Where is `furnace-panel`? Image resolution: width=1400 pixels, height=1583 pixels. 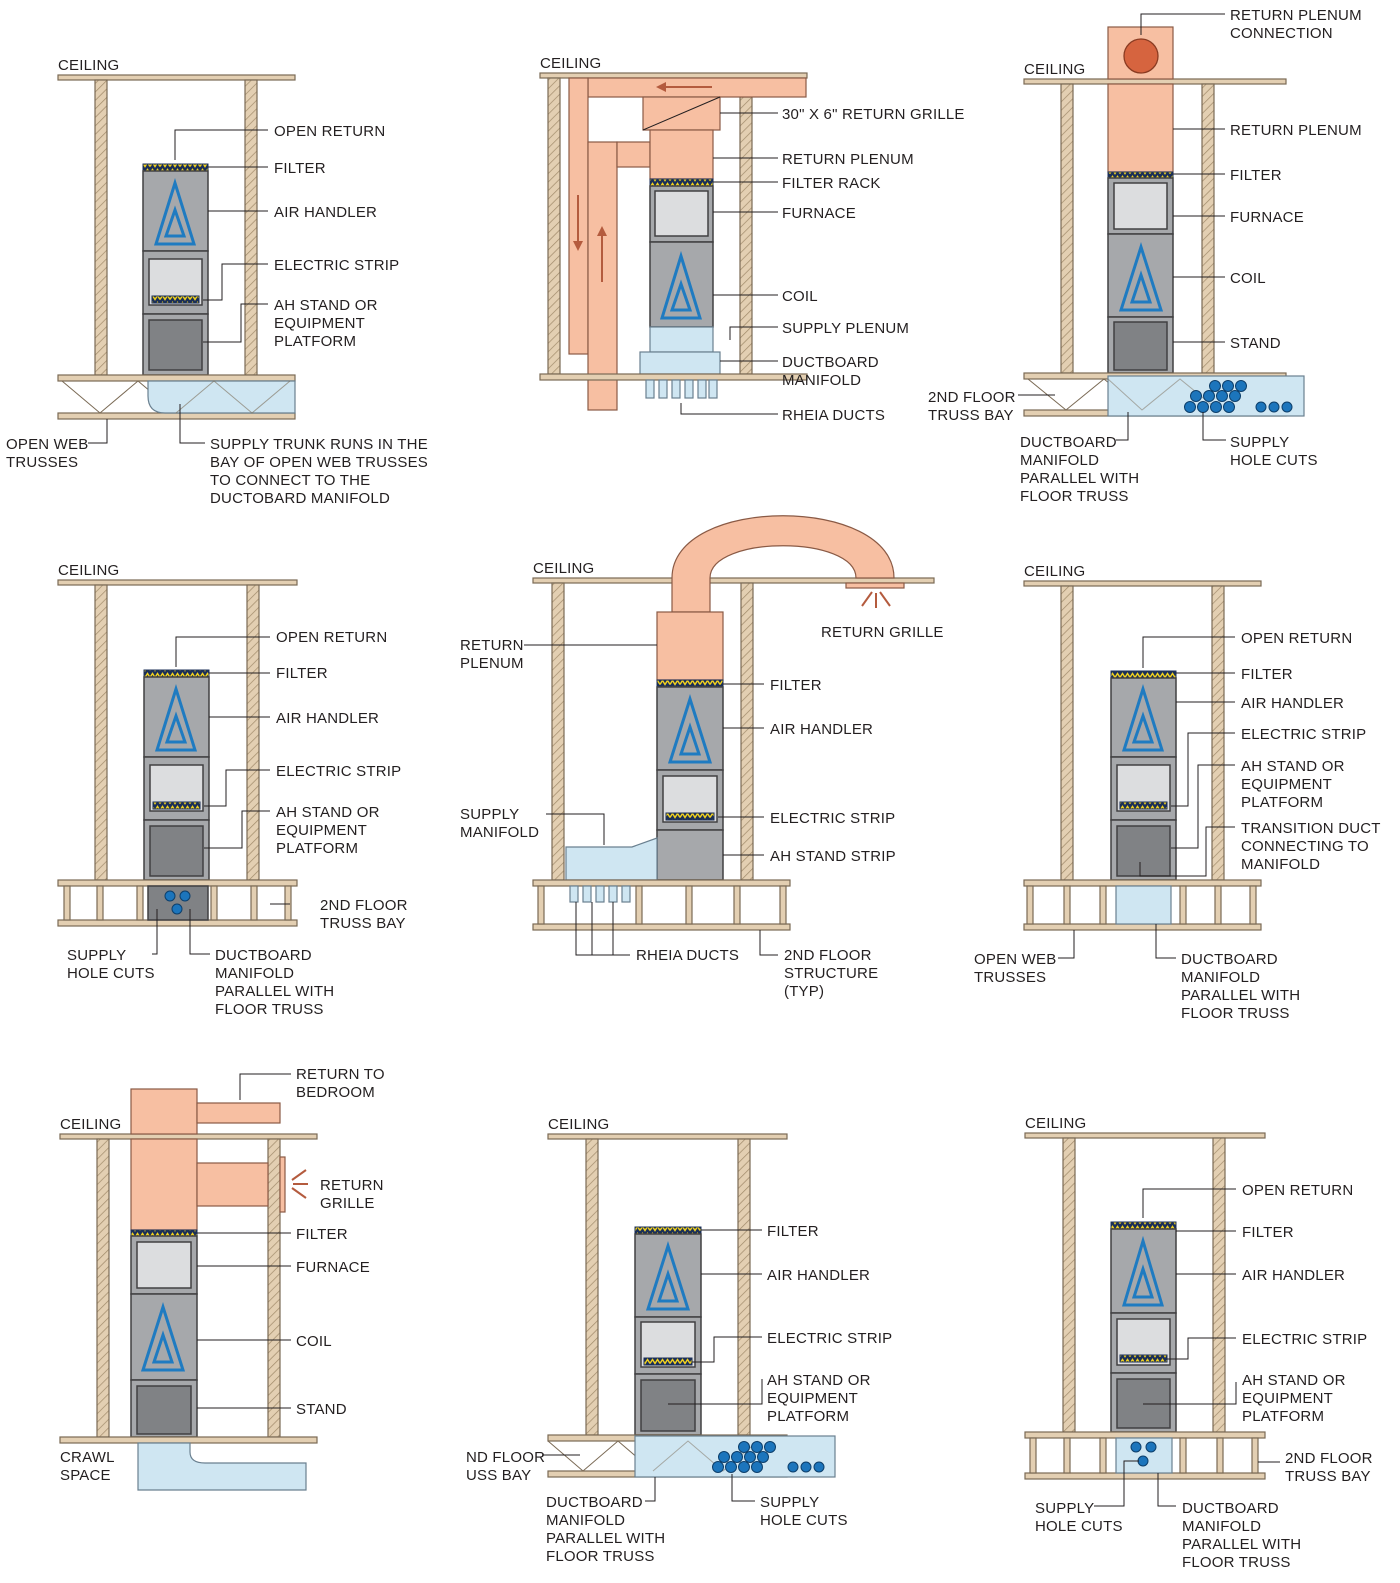
furnace-panel is located at coordinates (164, 1265).